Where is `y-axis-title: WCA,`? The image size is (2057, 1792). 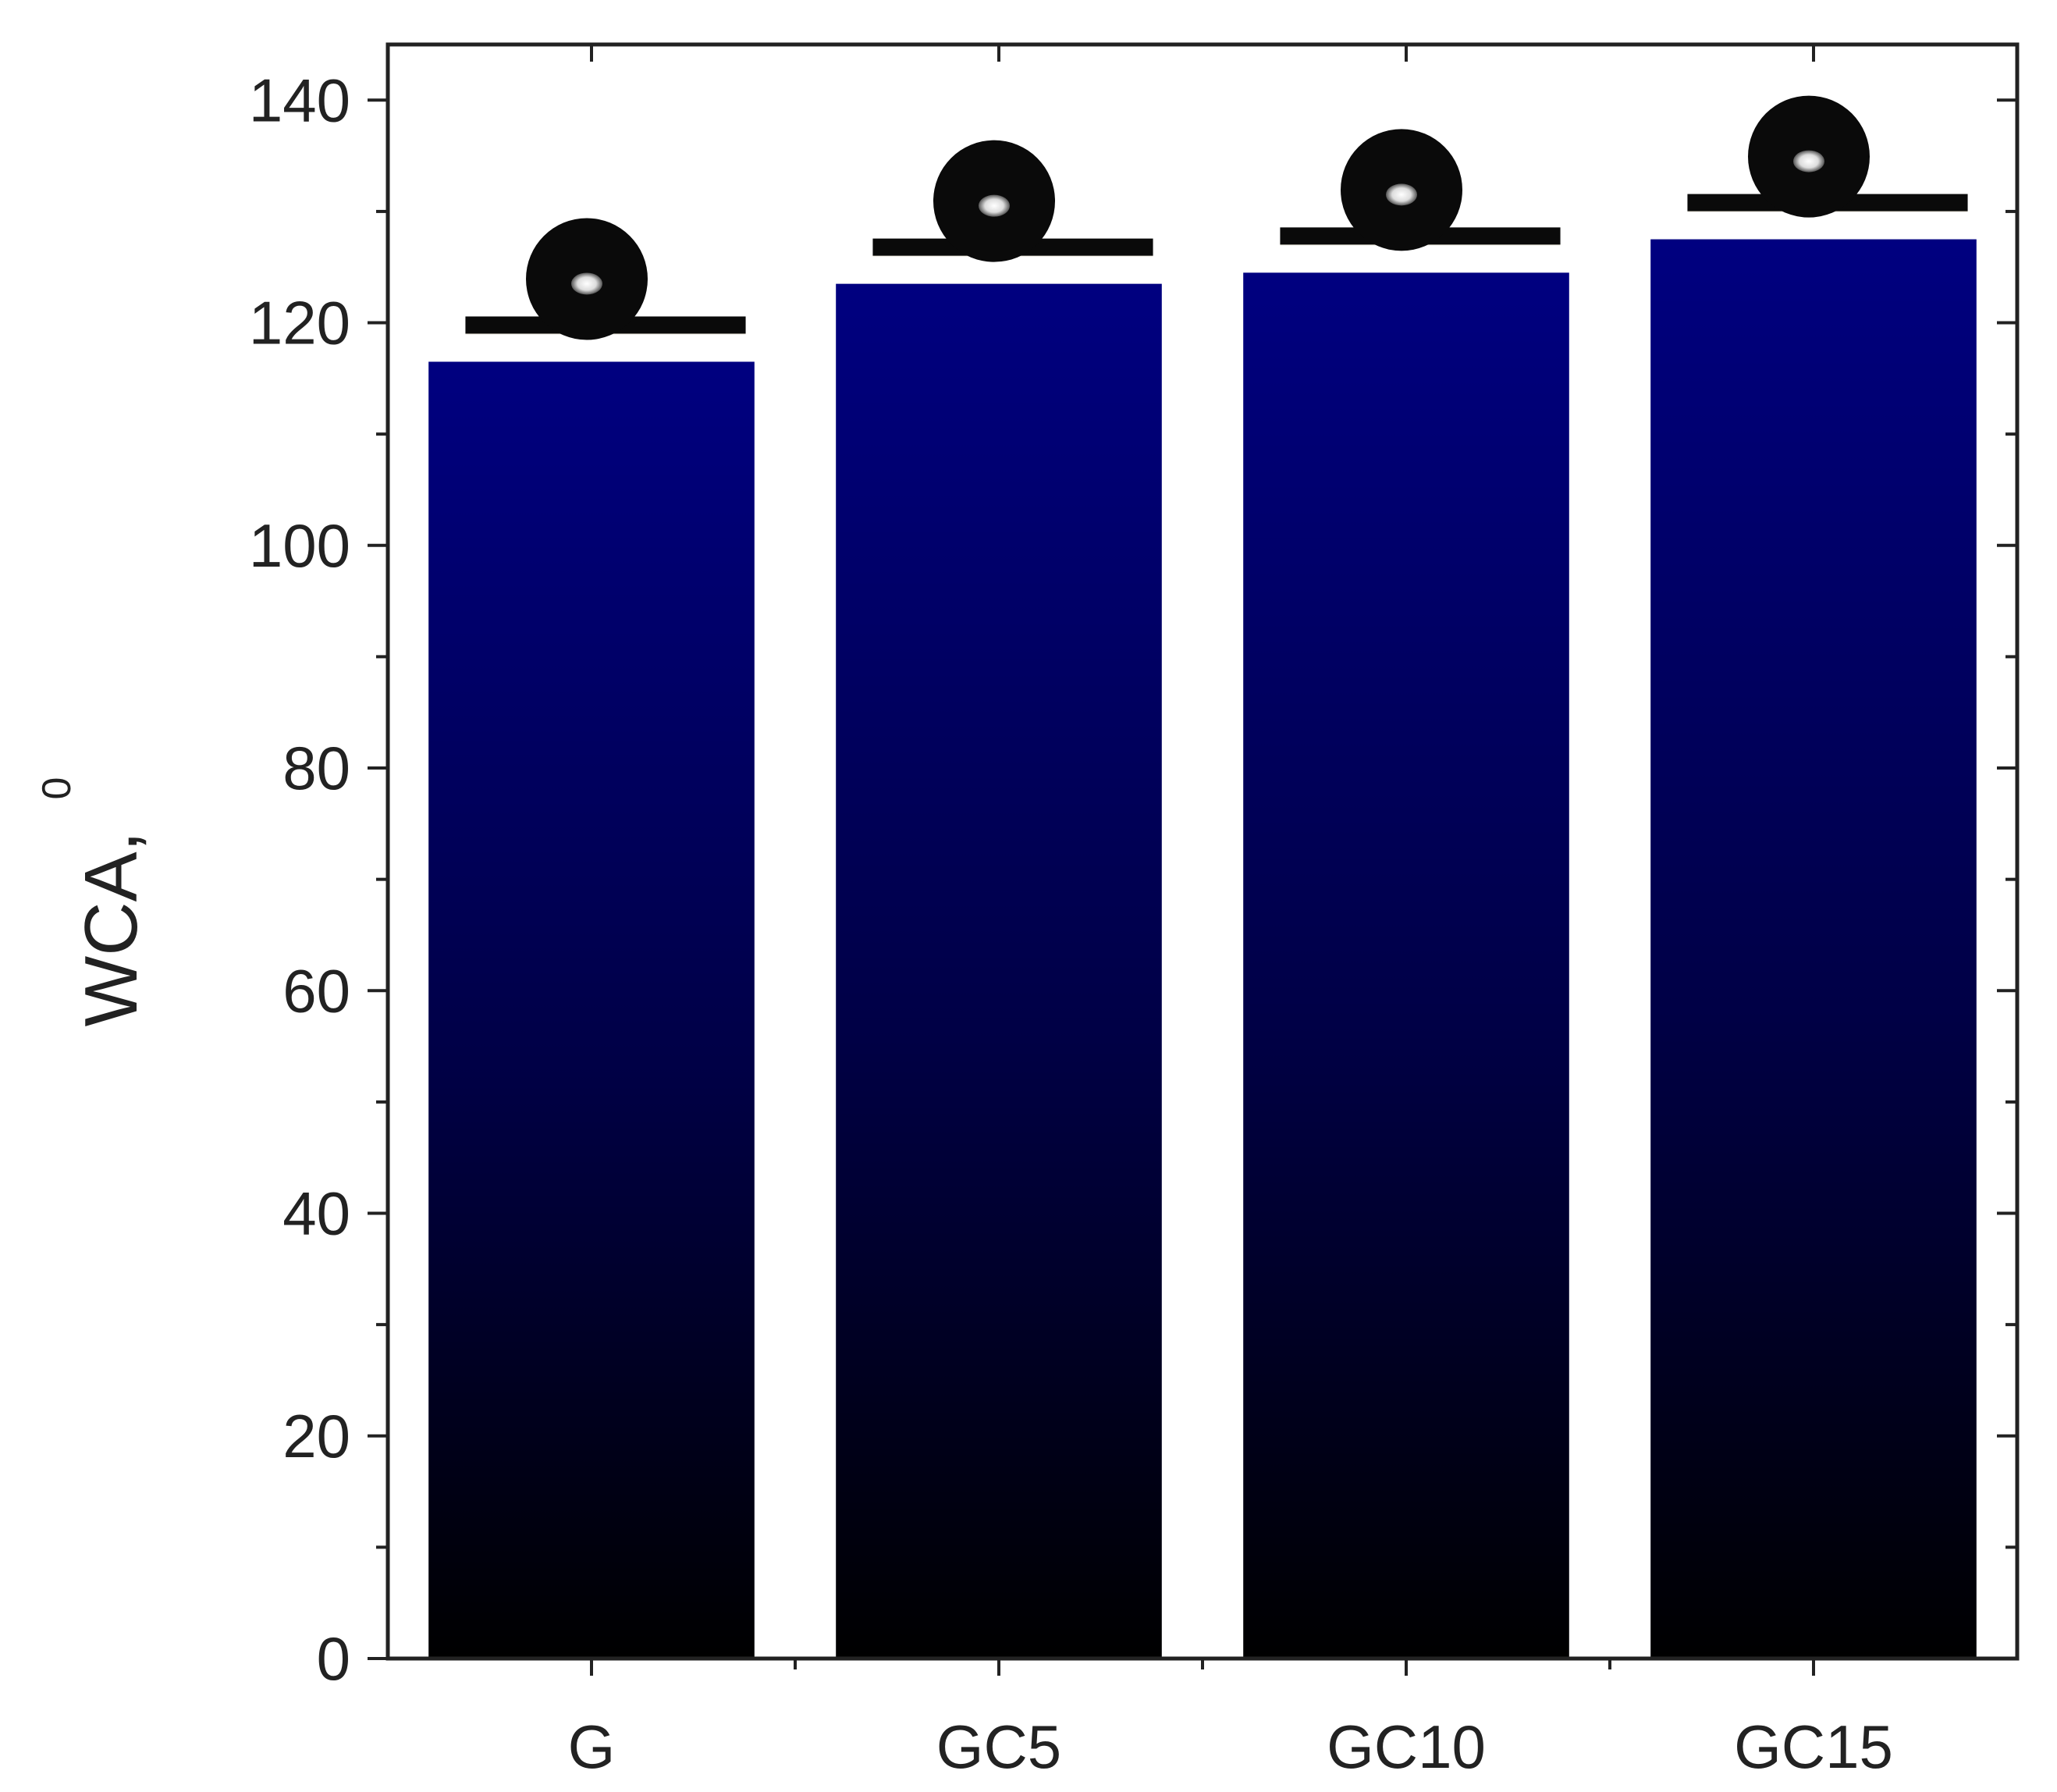
y-axis-title: WCA, is located at coordinates (111, 929).